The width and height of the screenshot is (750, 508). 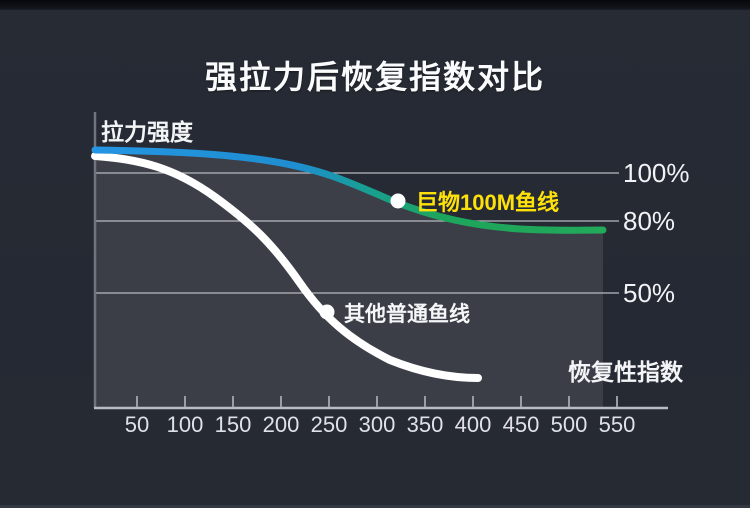 I want to click on svg-text: 250, so click(x=329, y=424).